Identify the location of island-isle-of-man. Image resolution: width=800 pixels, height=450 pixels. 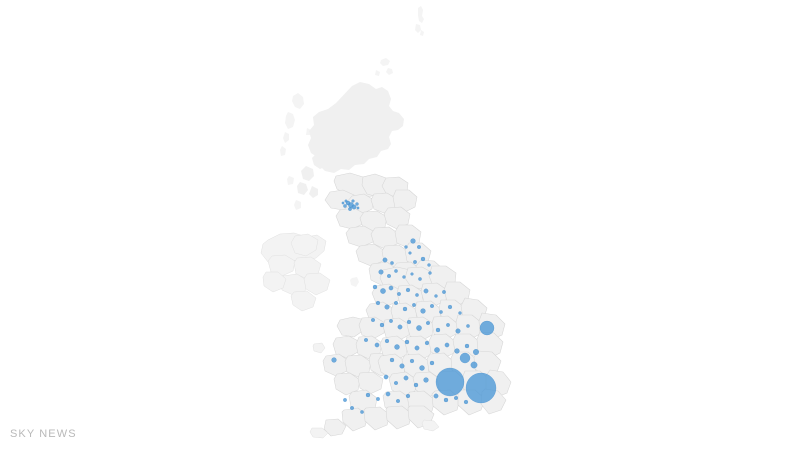
(354, 282).